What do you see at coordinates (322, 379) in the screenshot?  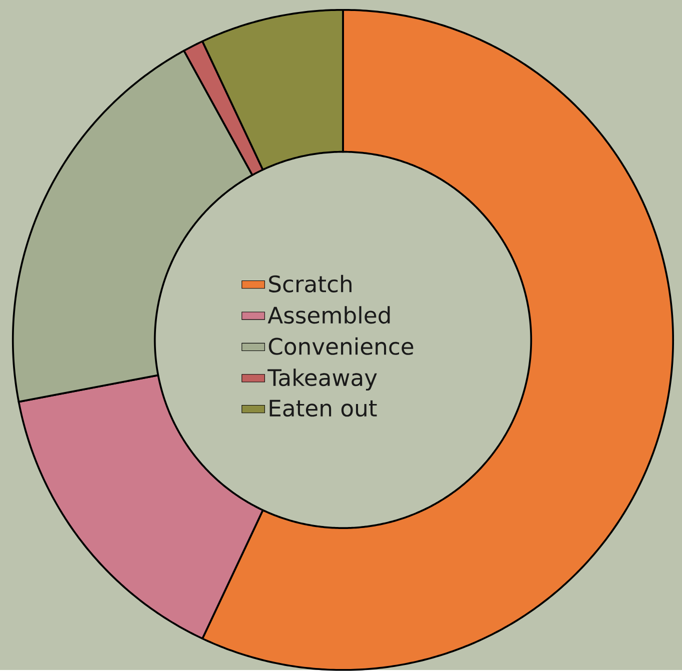 I see `legend-label: Takeaway` at bounding box center [322, 379].